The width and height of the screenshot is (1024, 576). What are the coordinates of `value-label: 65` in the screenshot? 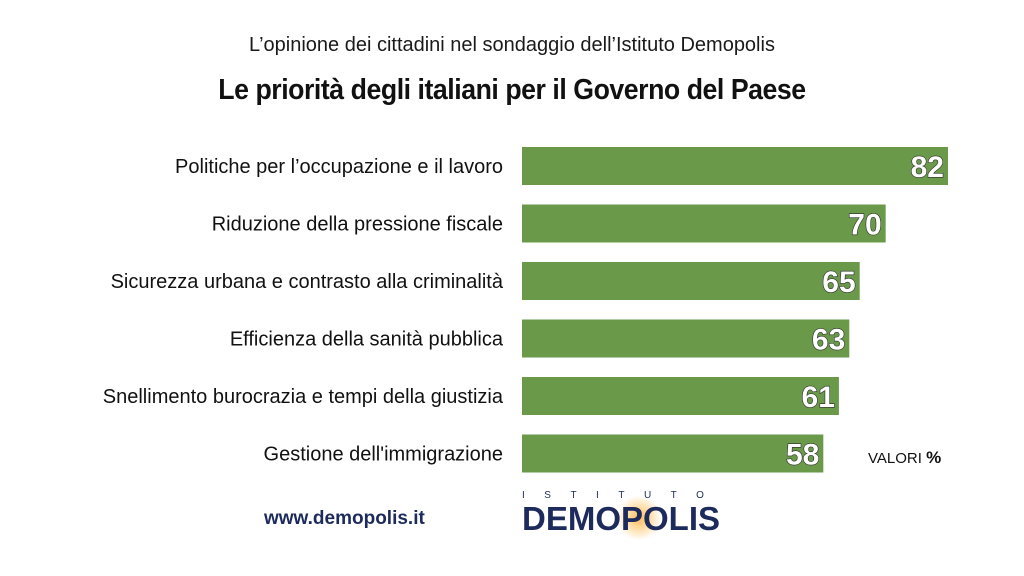 It's located at (838, 282).